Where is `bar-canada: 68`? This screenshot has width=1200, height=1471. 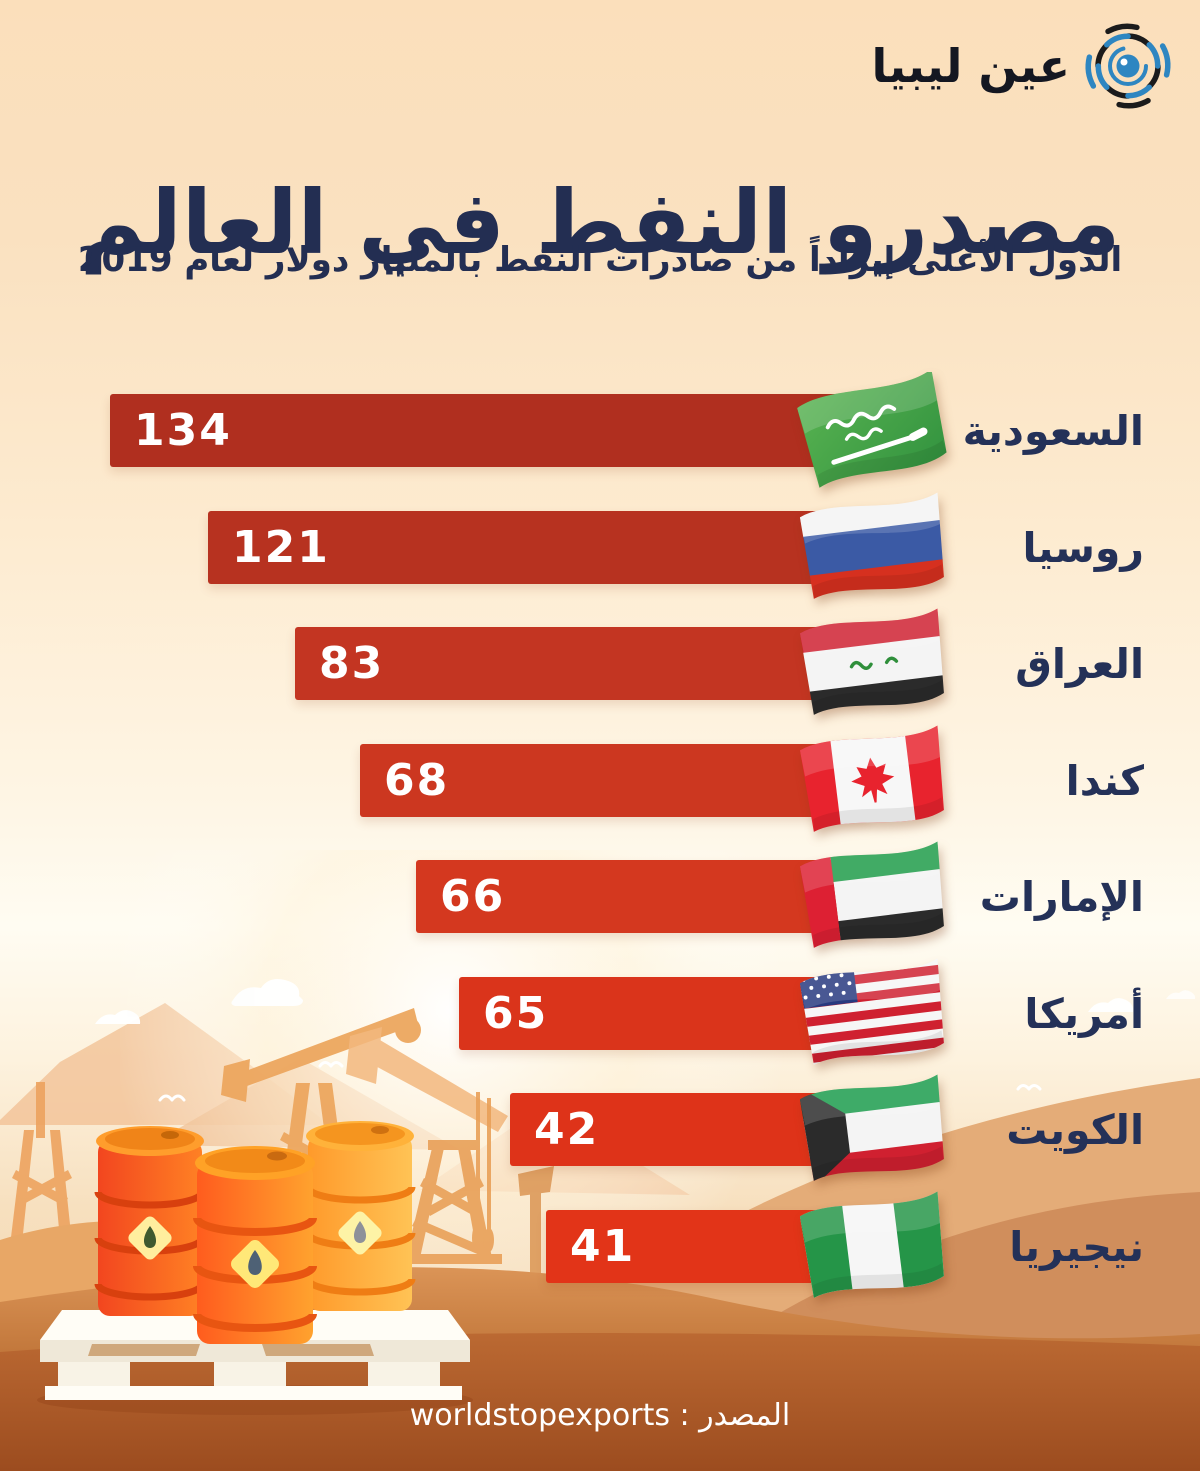
bar-canada: 68 is located at coordinates (615, 780).